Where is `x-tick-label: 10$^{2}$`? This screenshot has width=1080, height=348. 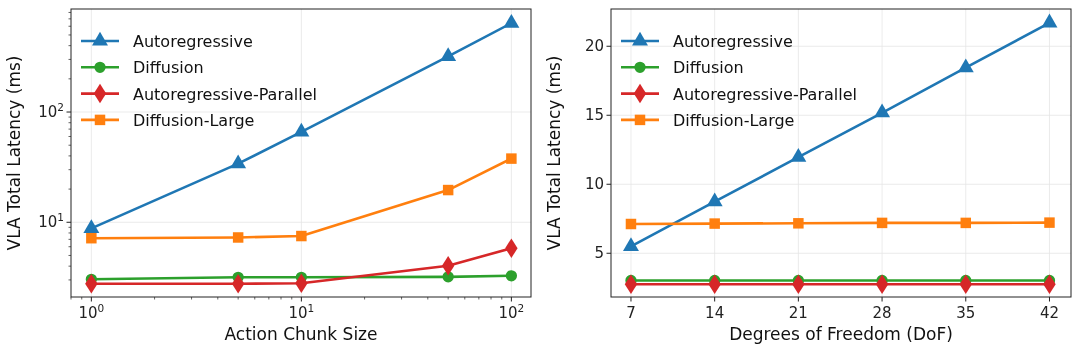
x-tick-label: 10$^{2}$ is located at coordinates (511, 312).